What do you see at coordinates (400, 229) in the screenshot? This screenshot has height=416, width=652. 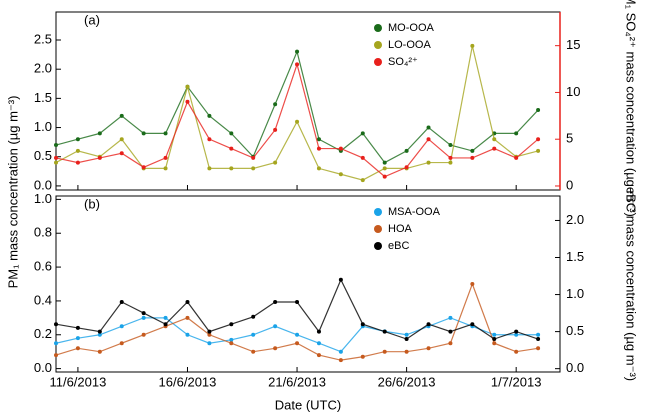 I see `legend-label: HOA` at bounding box center [400, 229].